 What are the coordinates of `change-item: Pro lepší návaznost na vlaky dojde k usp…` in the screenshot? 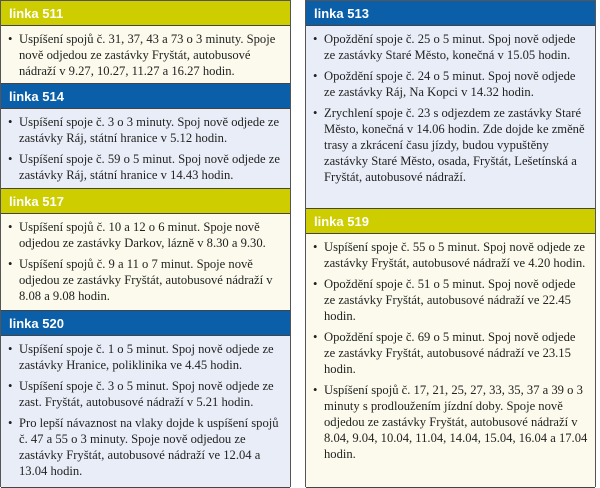 It's located at (146, 447).